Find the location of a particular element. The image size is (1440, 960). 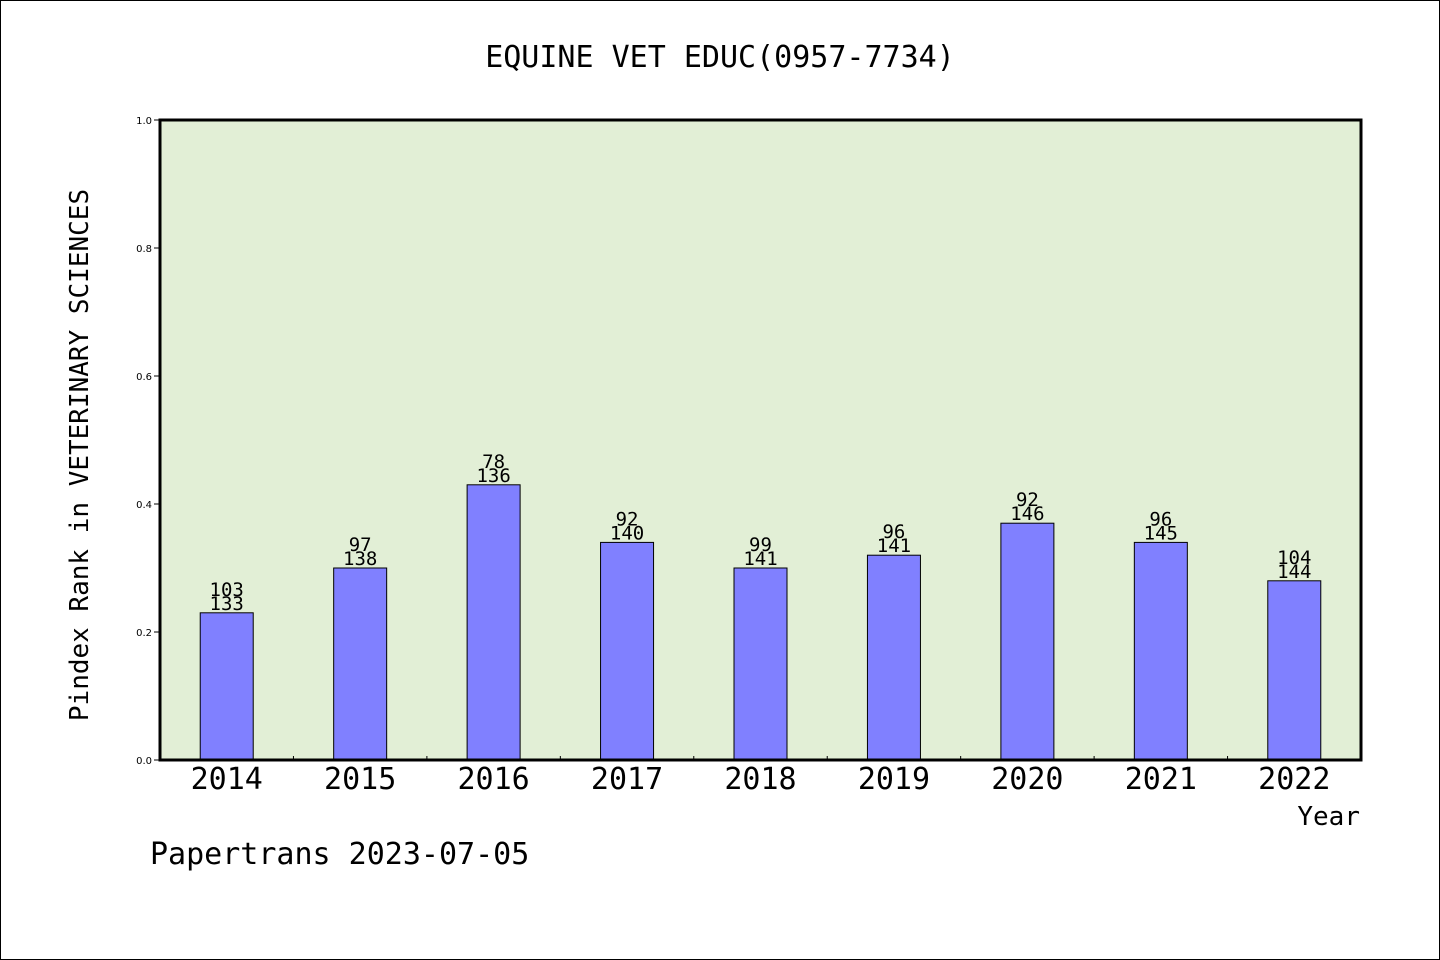

y-tick-label: 1.0 is located at coordinates (144, 121).